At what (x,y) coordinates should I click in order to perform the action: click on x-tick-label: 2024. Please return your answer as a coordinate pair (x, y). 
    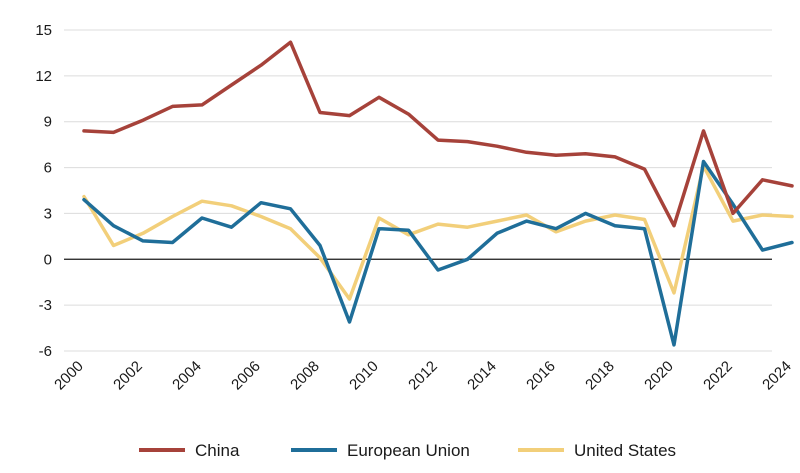
    Looking at the image, I should click on (777, 376).